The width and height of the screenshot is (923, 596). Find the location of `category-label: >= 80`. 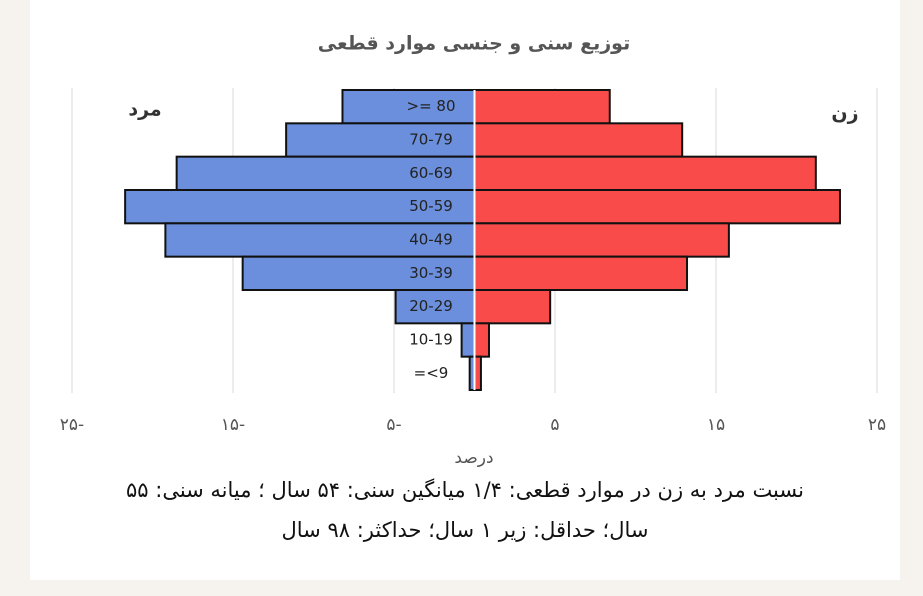

category-label: >= 80 is located at coordinates (431, 106).